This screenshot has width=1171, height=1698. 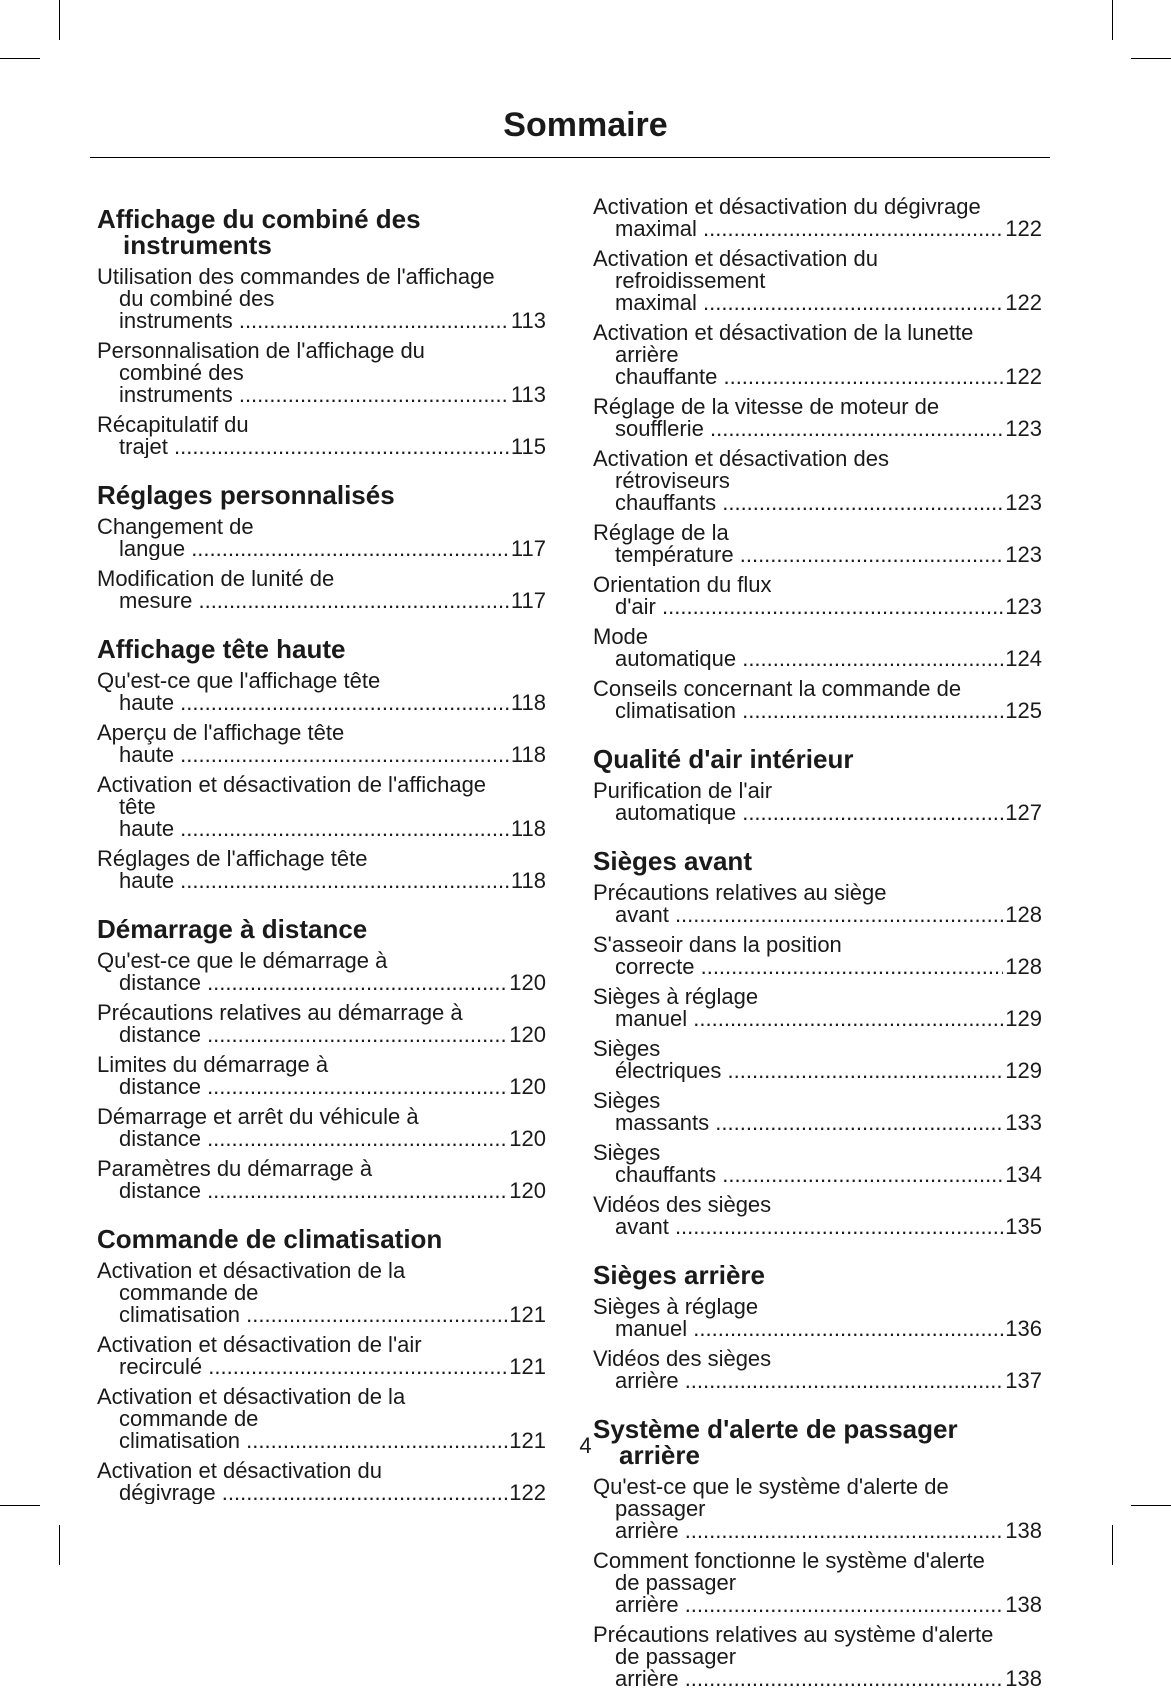 What do you see at coordinates (321, 538) in the screenshot?
I see `toc-entry: Changement de langue117` at bounding box center [321, 538].